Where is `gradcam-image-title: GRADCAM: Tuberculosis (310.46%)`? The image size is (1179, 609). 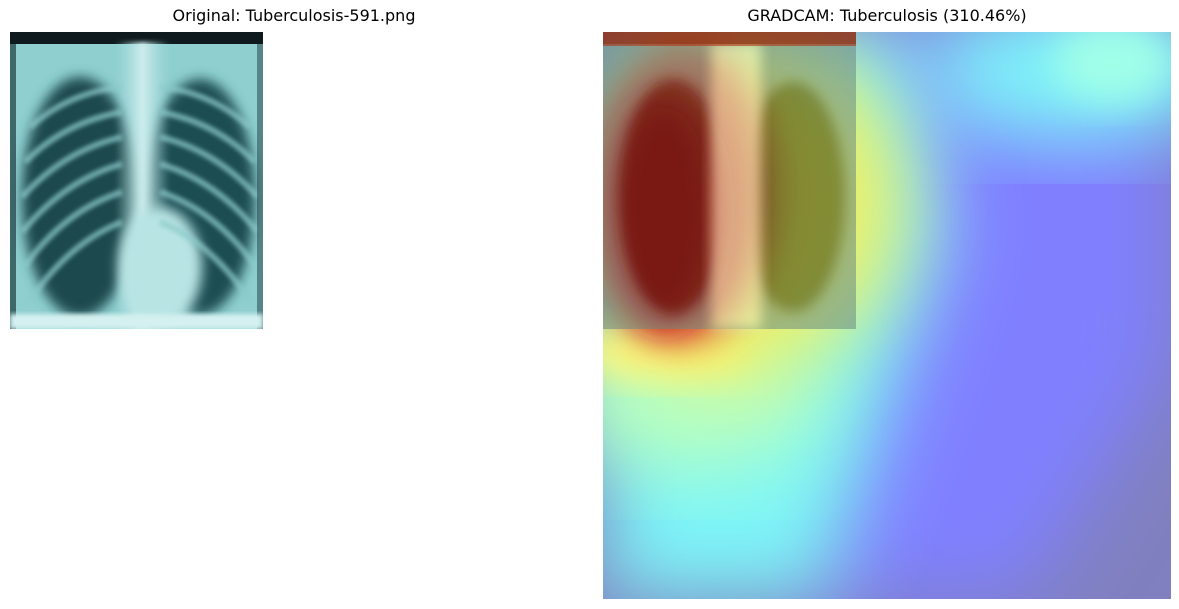 gradcam-image-title: GRADCAM: Tuberculosis (310.46%) is located at coordinates (887, 15).